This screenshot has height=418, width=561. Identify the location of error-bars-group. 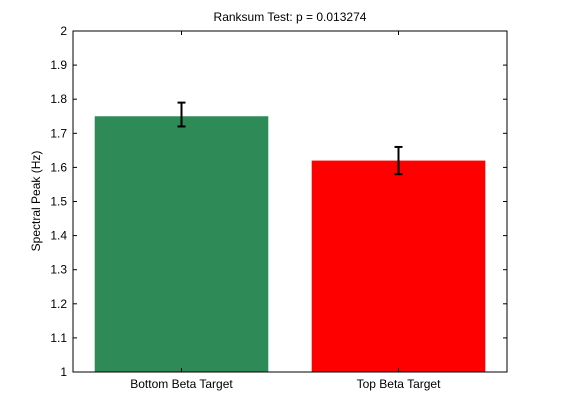
(290, 138).